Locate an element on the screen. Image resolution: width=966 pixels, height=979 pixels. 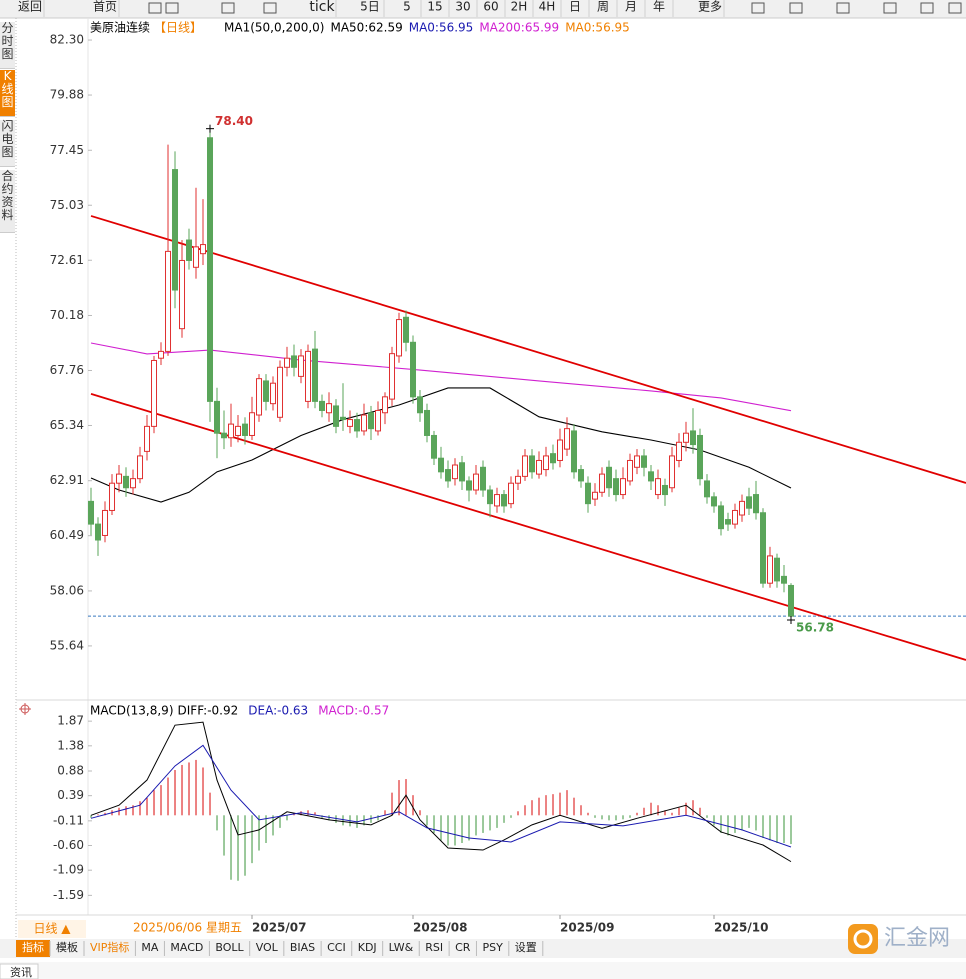
watermark-text: 汇金网 is located at coordinates (917, 938).